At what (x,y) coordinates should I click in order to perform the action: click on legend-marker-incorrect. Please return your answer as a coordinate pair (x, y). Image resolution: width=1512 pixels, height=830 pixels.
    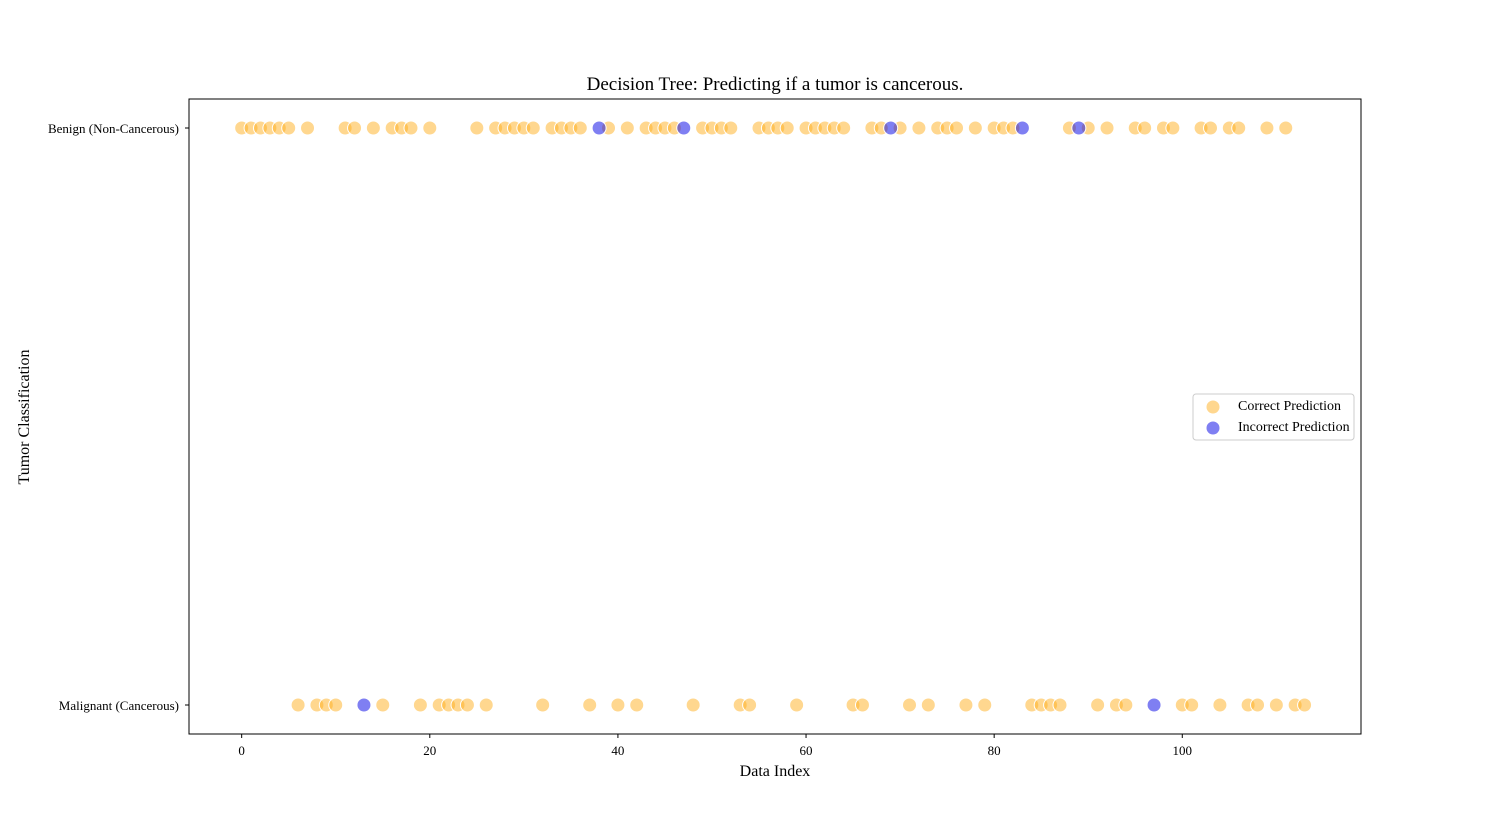
    Looking at the image, I should click on (1213, 428).